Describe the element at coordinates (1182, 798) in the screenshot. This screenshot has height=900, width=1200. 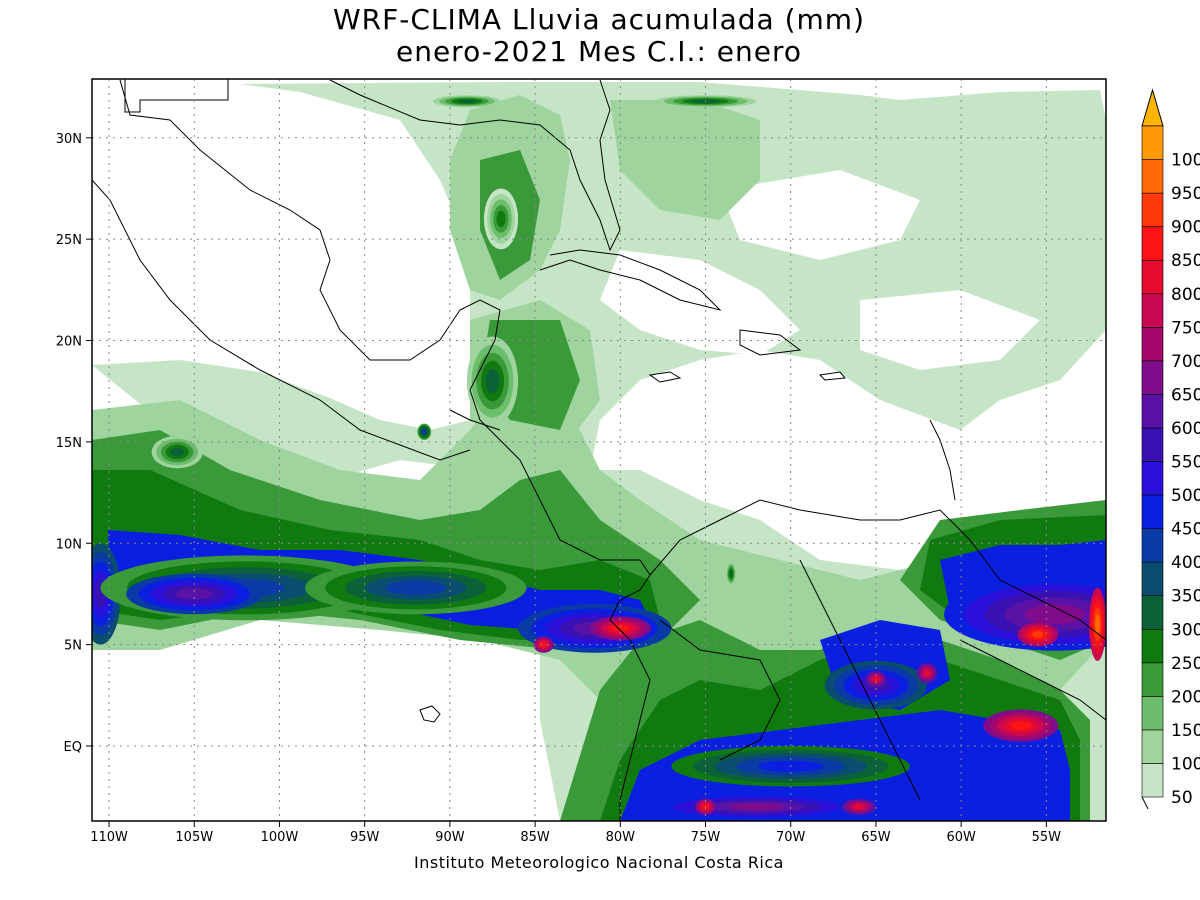
I see `colorbar-label: 50` at that location.